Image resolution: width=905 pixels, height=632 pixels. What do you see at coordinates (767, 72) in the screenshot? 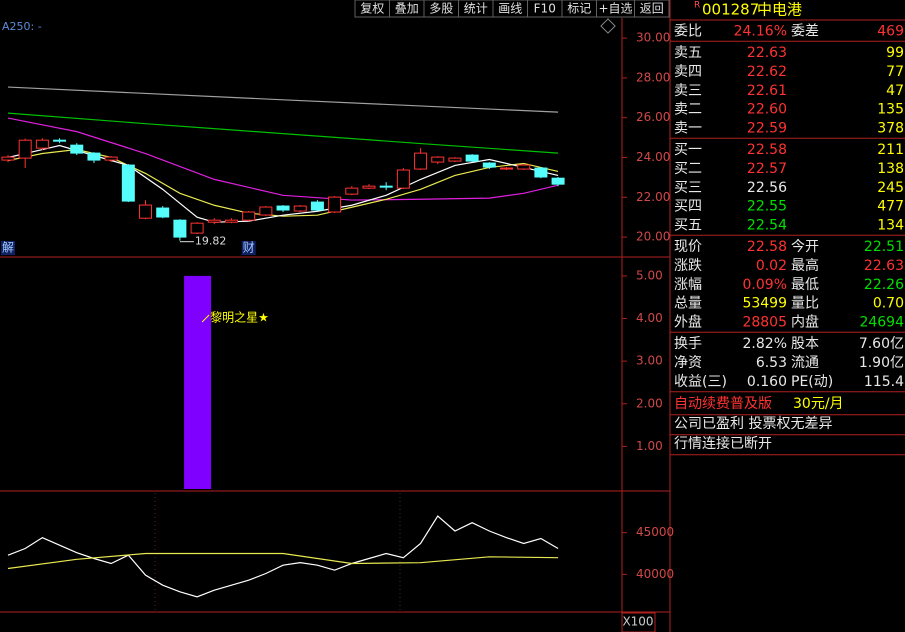
I see `quote-value: 22.62` at bounding box center [767, 72].